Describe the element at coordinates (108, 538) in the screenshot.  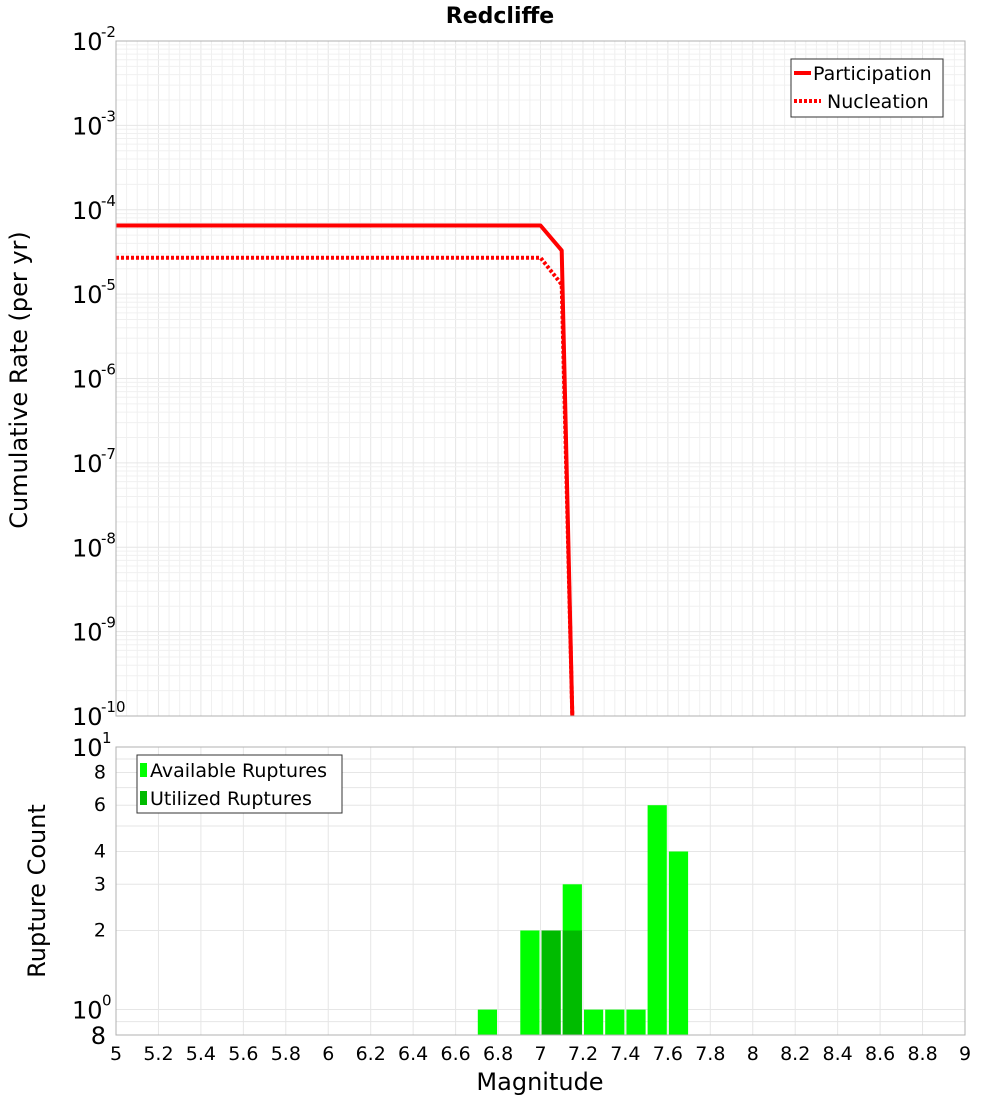
I see `rate-y-tick-exponent: -8` at that location.